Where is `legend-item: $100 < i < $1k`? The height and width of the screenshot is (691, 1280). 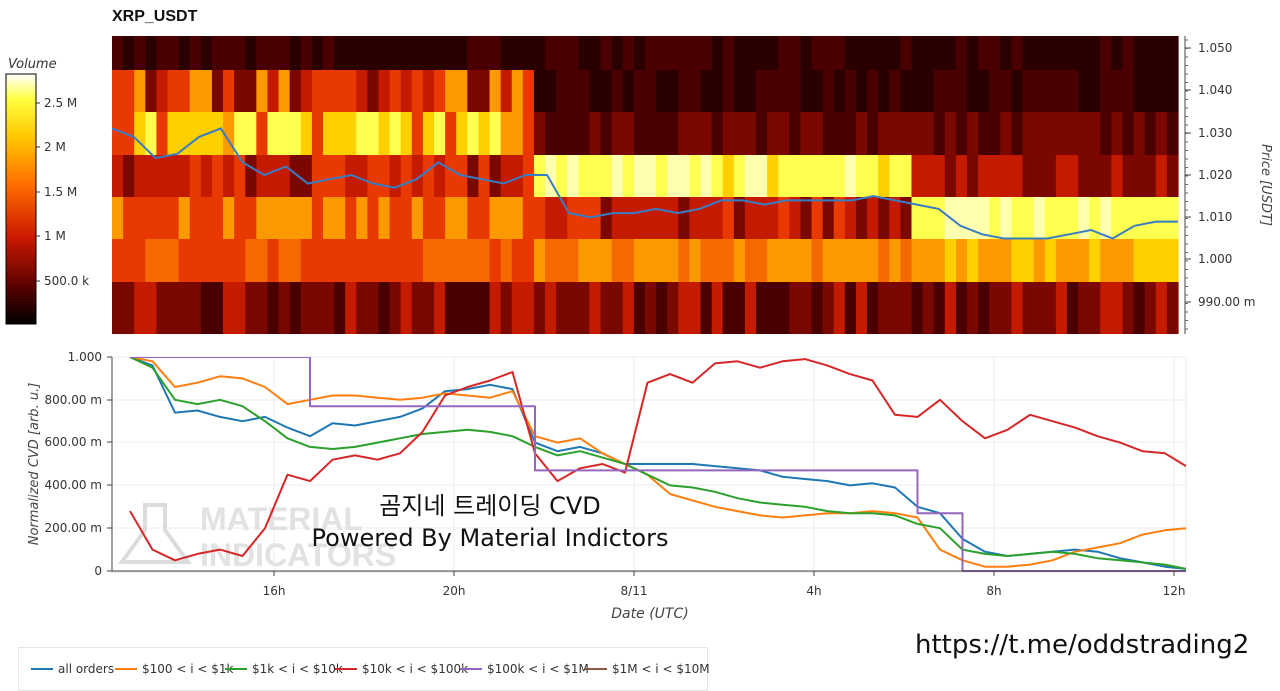
legend-item: $100 < i < $1k is located at coordinates (174, 669).